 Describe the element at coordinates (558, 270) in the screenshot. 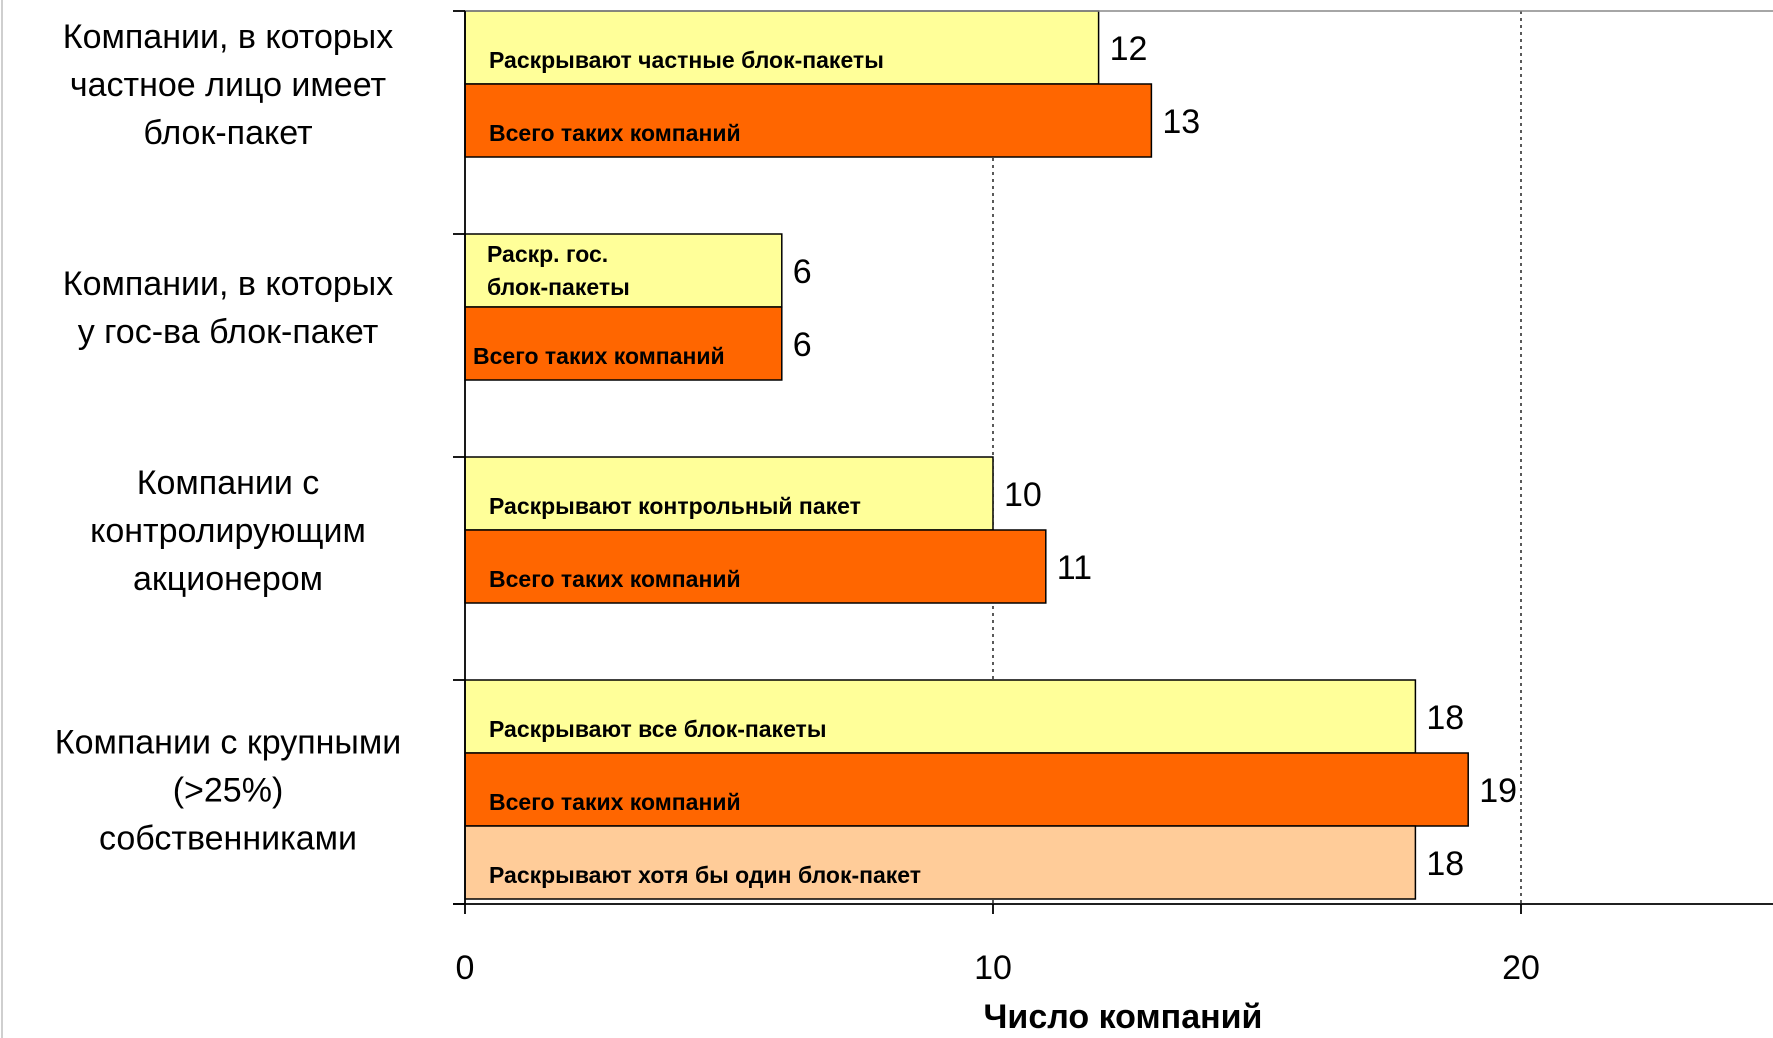

I see `bar-label: Раскр. гос. блок-пакеты` at that location.